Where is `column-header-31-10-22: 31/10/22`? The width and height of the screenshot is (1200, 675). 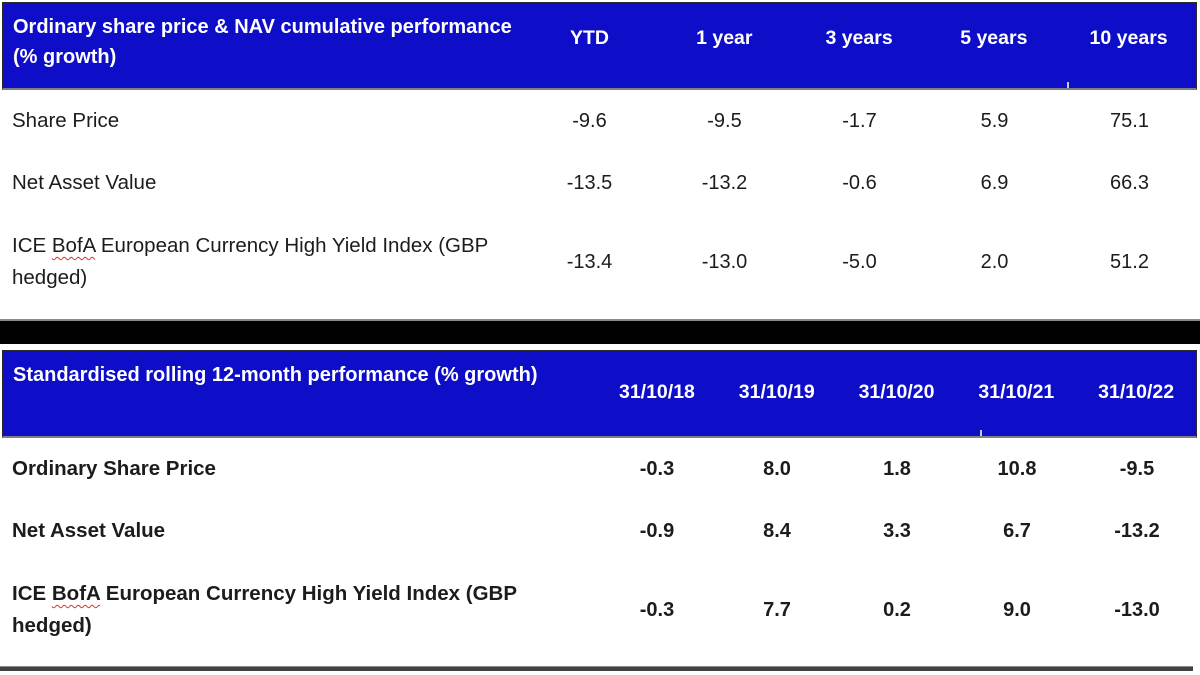
column-header-31-10-22: 31/10/22 is located at coordinates (1136, 392).